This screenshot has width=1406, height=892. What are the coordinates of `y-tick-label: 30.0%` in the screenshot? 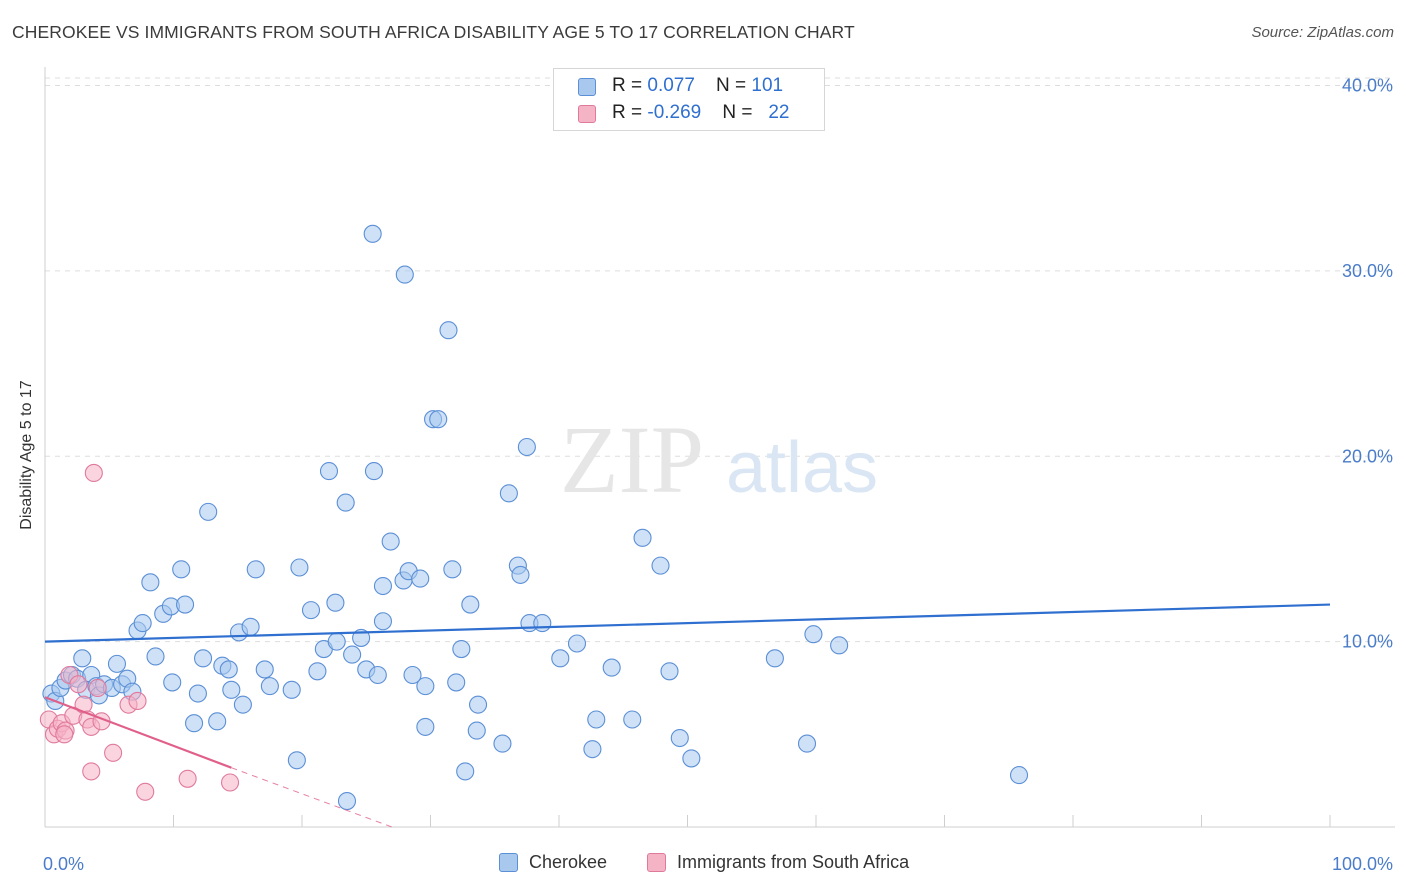 It's located at (1367, 271).